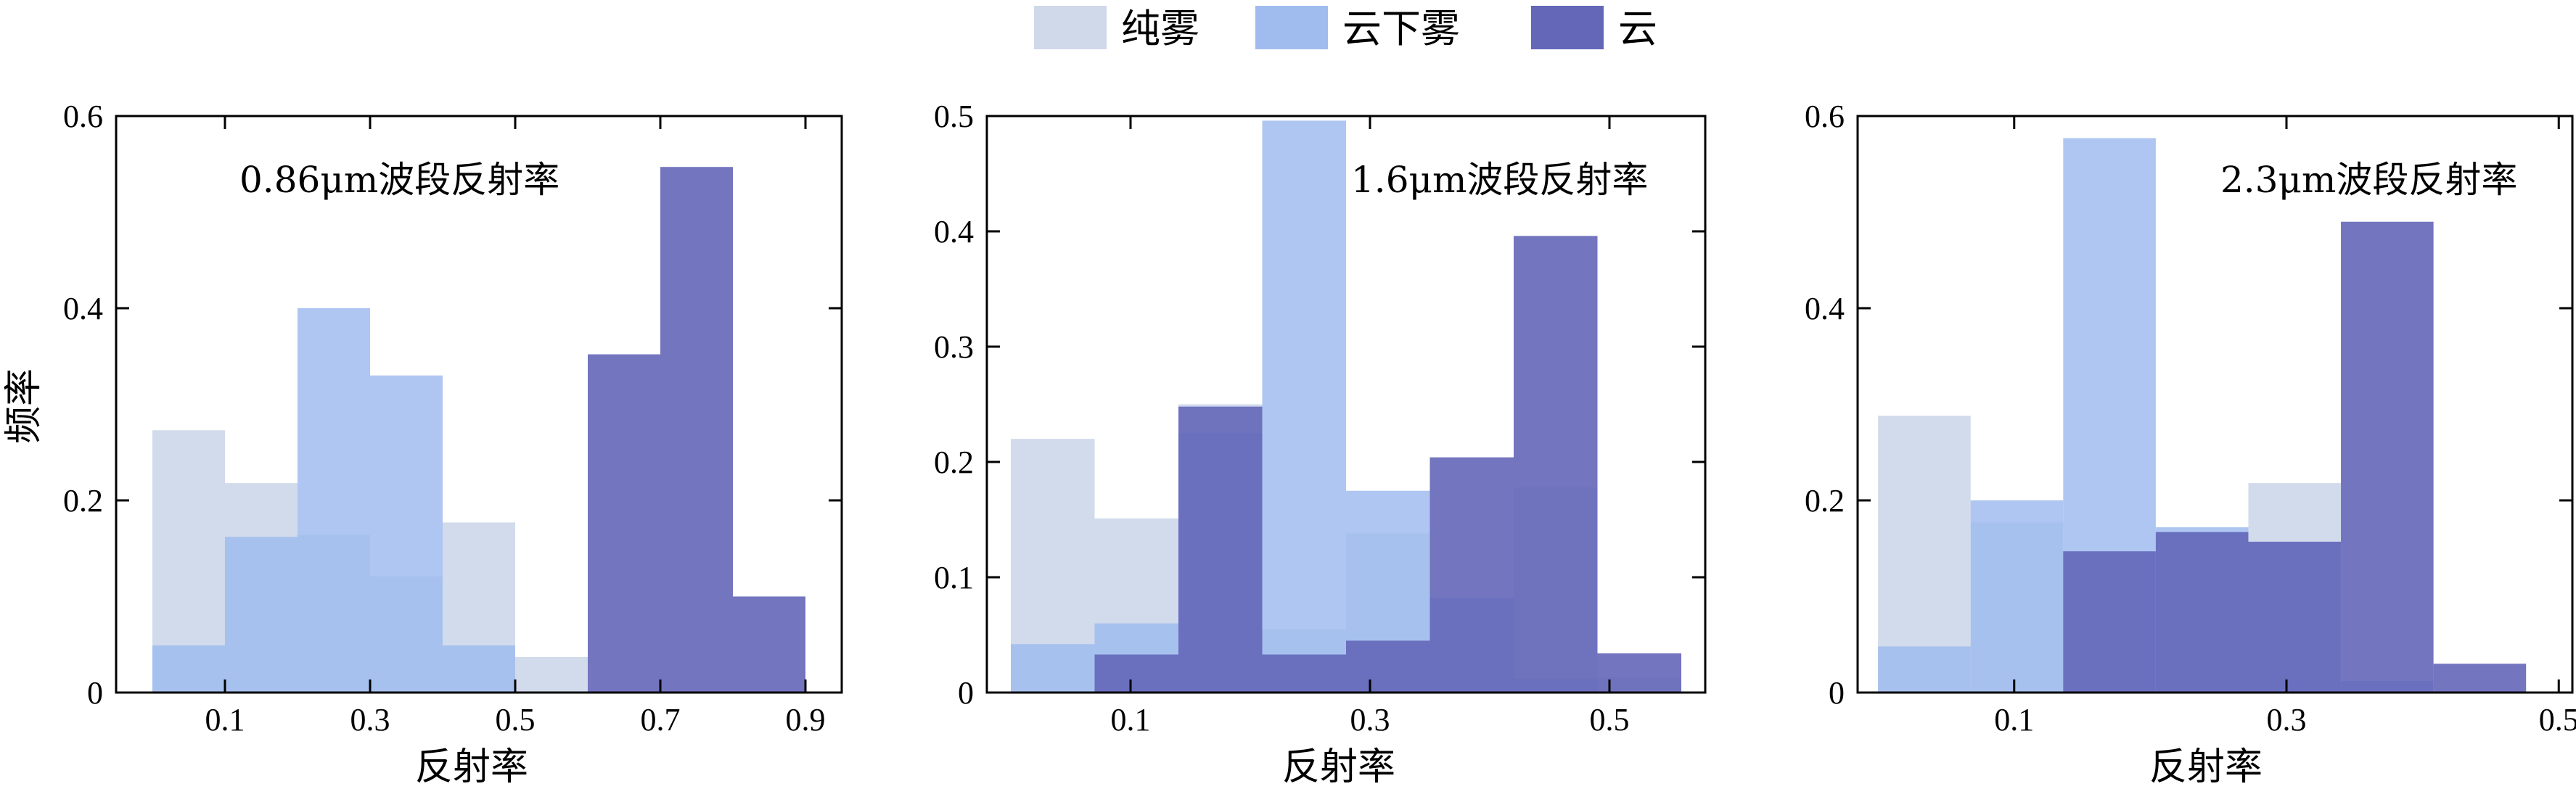 The image size is (2576, 789). Describe the element at coordinates (954, 577) in the screenshot. I see `panel-2-ytick-label-1: 0.1` at that location.